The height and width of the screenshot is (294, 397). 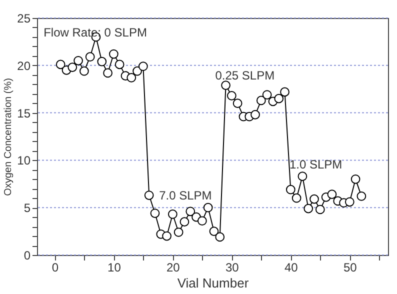 What do you see at coordinates (291, 267) in the screenshot?
I see `x-tick-label: 40` at bounding box center [291, 267].